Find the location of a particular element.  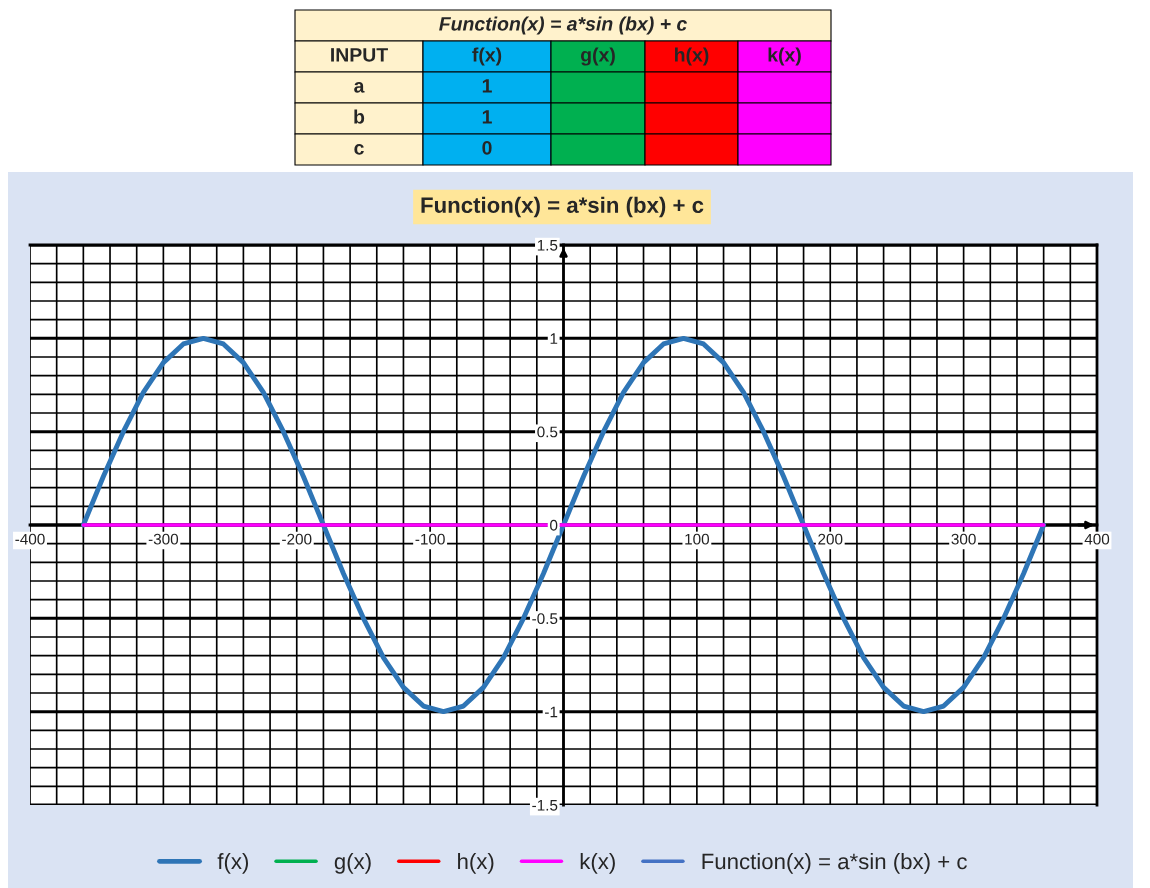

text: c is located at coordinates (359, 149).